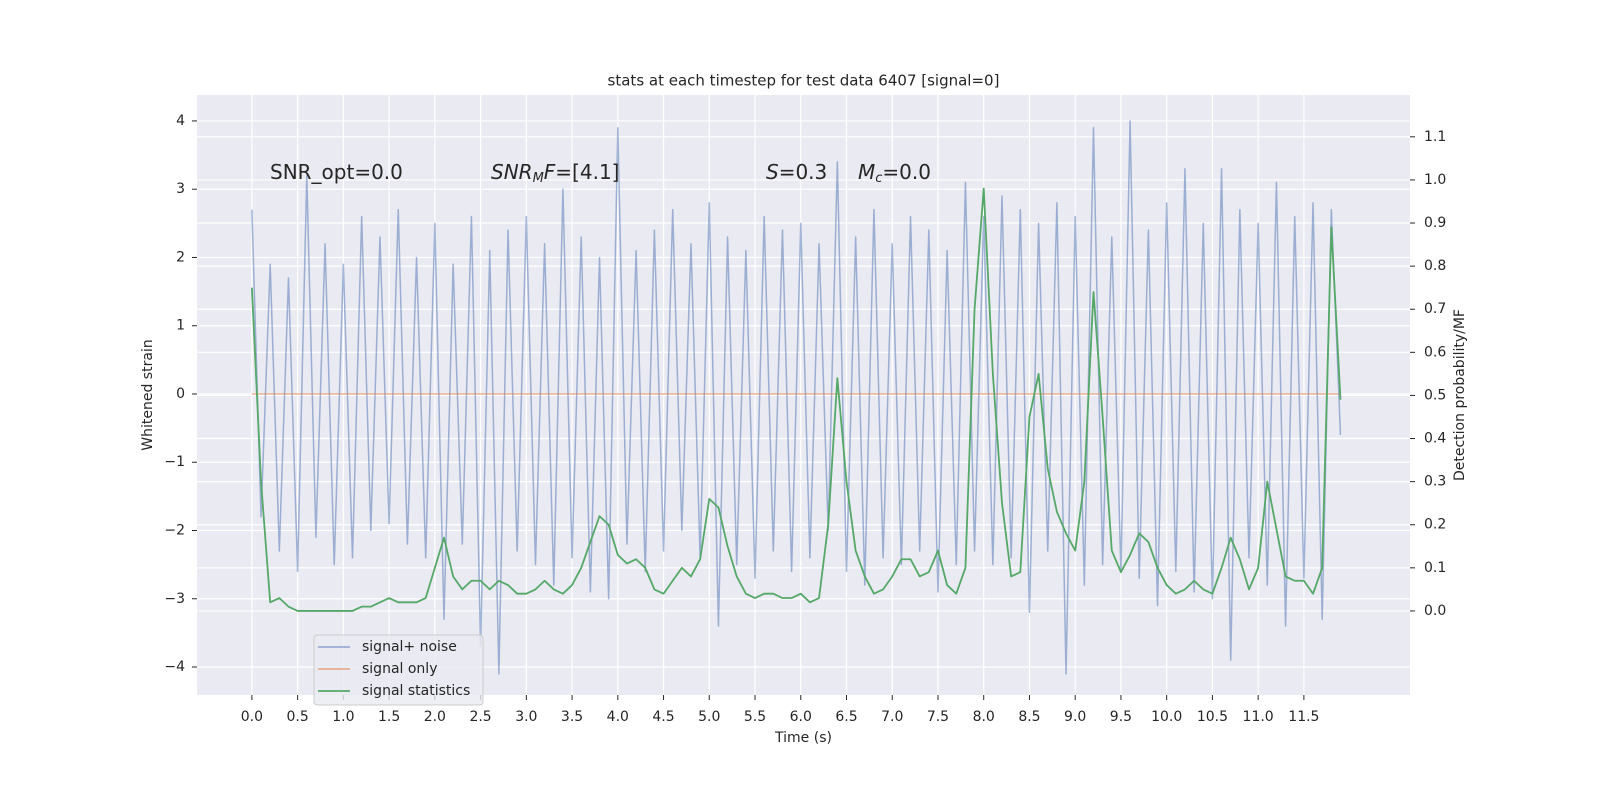 This screenshot has width=1600, height=800. Describe the element at coordinates (1075, 717) in the screenshot. I see `x-tick-label: 9.0` at that location.